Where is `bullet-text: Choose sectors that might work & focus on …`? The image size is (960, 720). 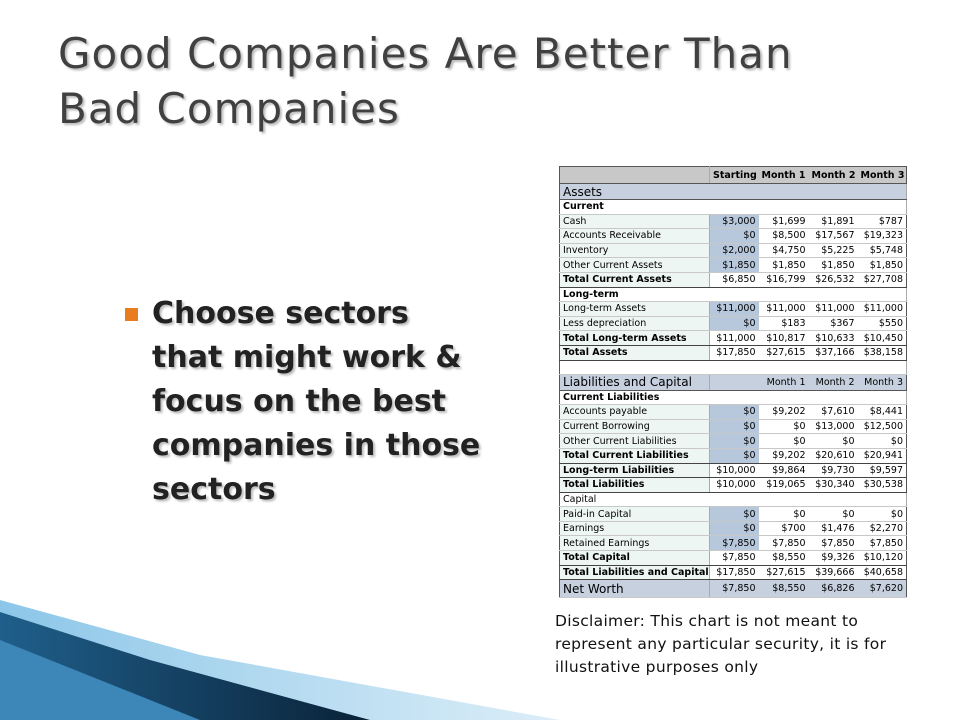
bullet-text: Choose sectors that might work & focus on … is located at coordinates (316, 402).